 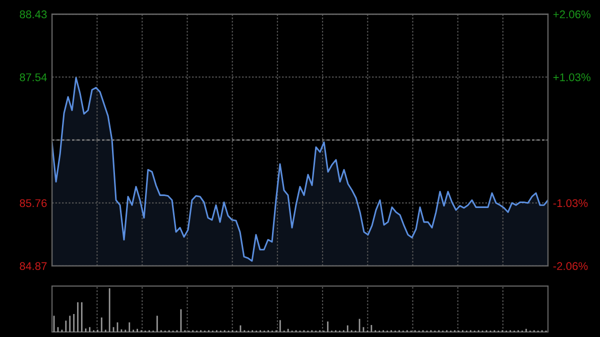 What do you see at coordinates (571, 14) in the screenshot?
I see `y2-tick-label: +2.06%` at bounding box center [571, 14].